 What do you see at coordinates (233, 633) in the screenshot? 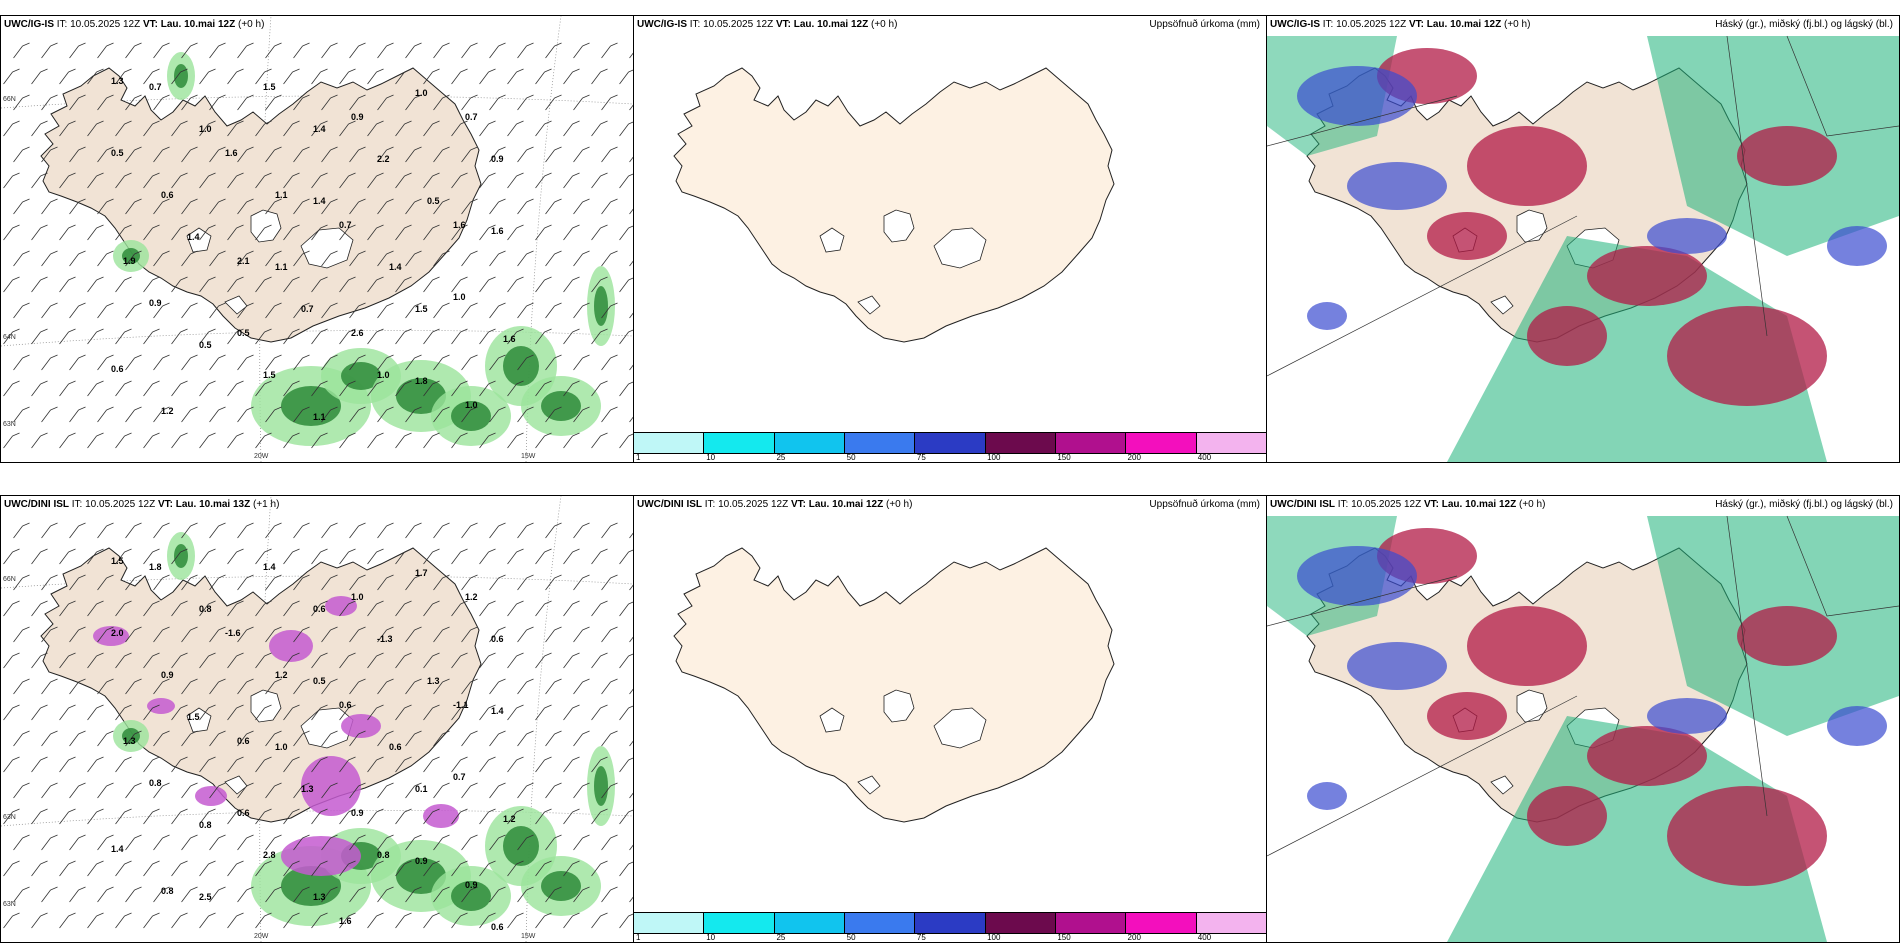
I see `precip-value-label: -1.6` at bounding box center [233, 633].